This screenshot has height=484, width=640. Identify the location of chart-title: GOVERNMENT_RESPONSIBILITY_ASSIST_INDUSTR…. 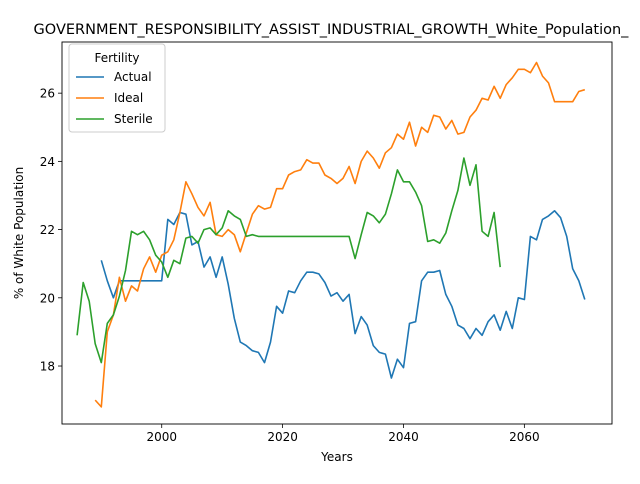
(332, 30).